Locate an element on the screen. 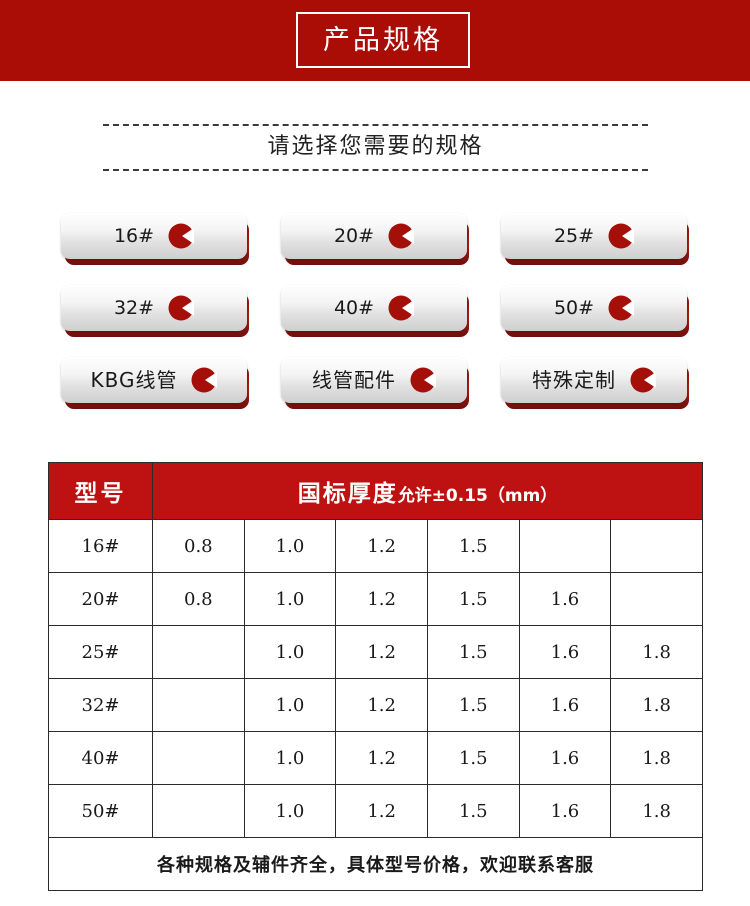 Image resolution: width=750 pixels, height=906 pixels. button-face: KBG线管 is located at coordinates (154, 380).